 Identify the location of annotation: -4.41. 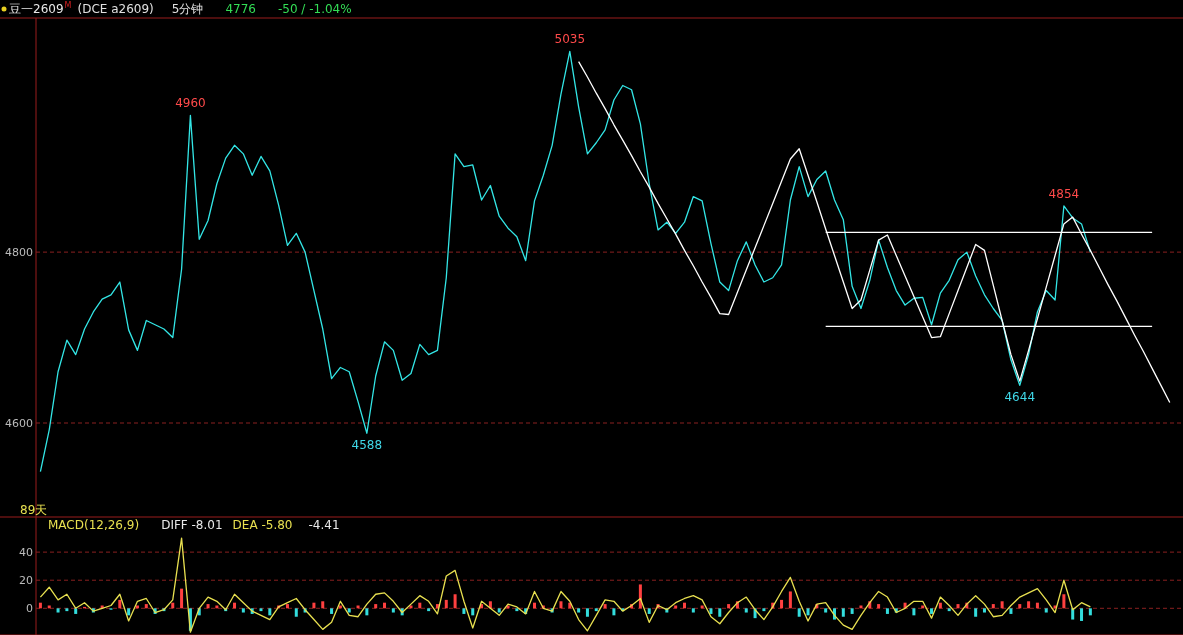
(324, 525).